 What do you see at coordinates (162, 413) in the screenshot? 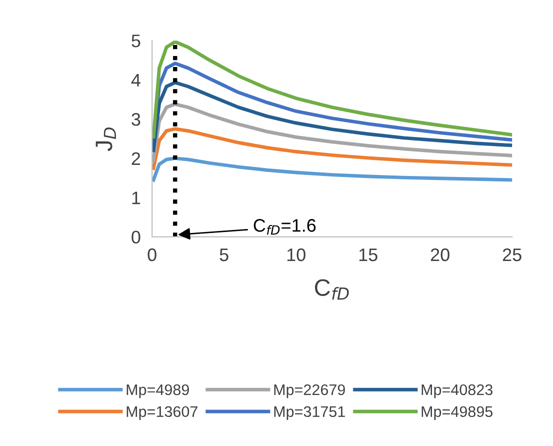
I see `legend-label: Mp=13607` at bounding box center [162, 413].